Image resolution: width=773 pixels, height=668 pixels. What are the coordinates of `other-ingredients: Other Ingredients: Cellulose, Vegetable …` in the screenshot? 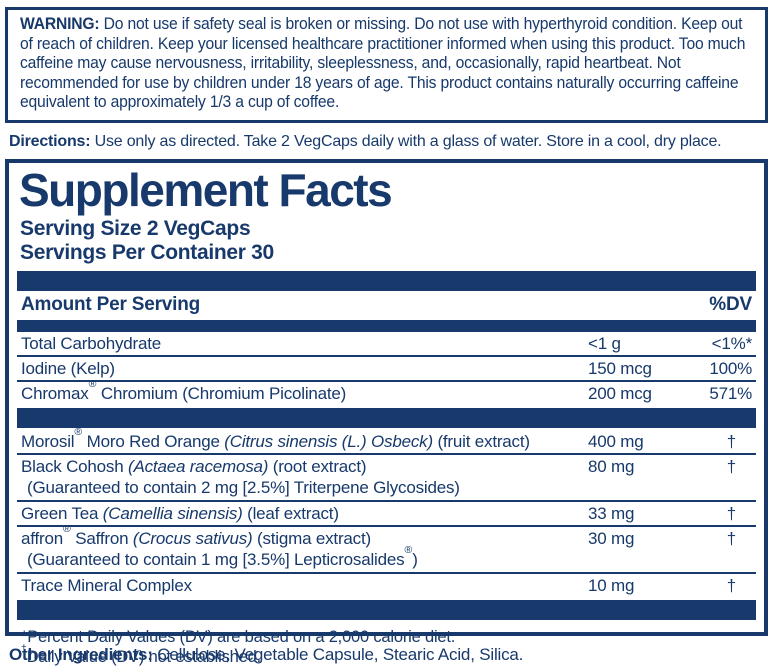 It's located at (387, 655).